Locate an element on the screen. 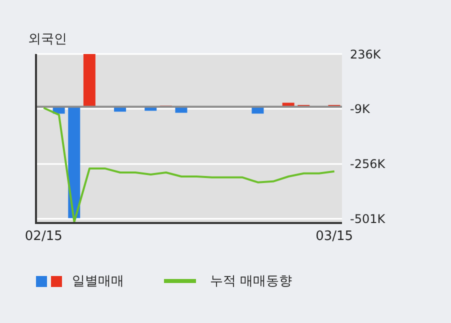 This screenshot has height=323, width=451. y-tick-label: -501K is located at coordinates (368, 219).